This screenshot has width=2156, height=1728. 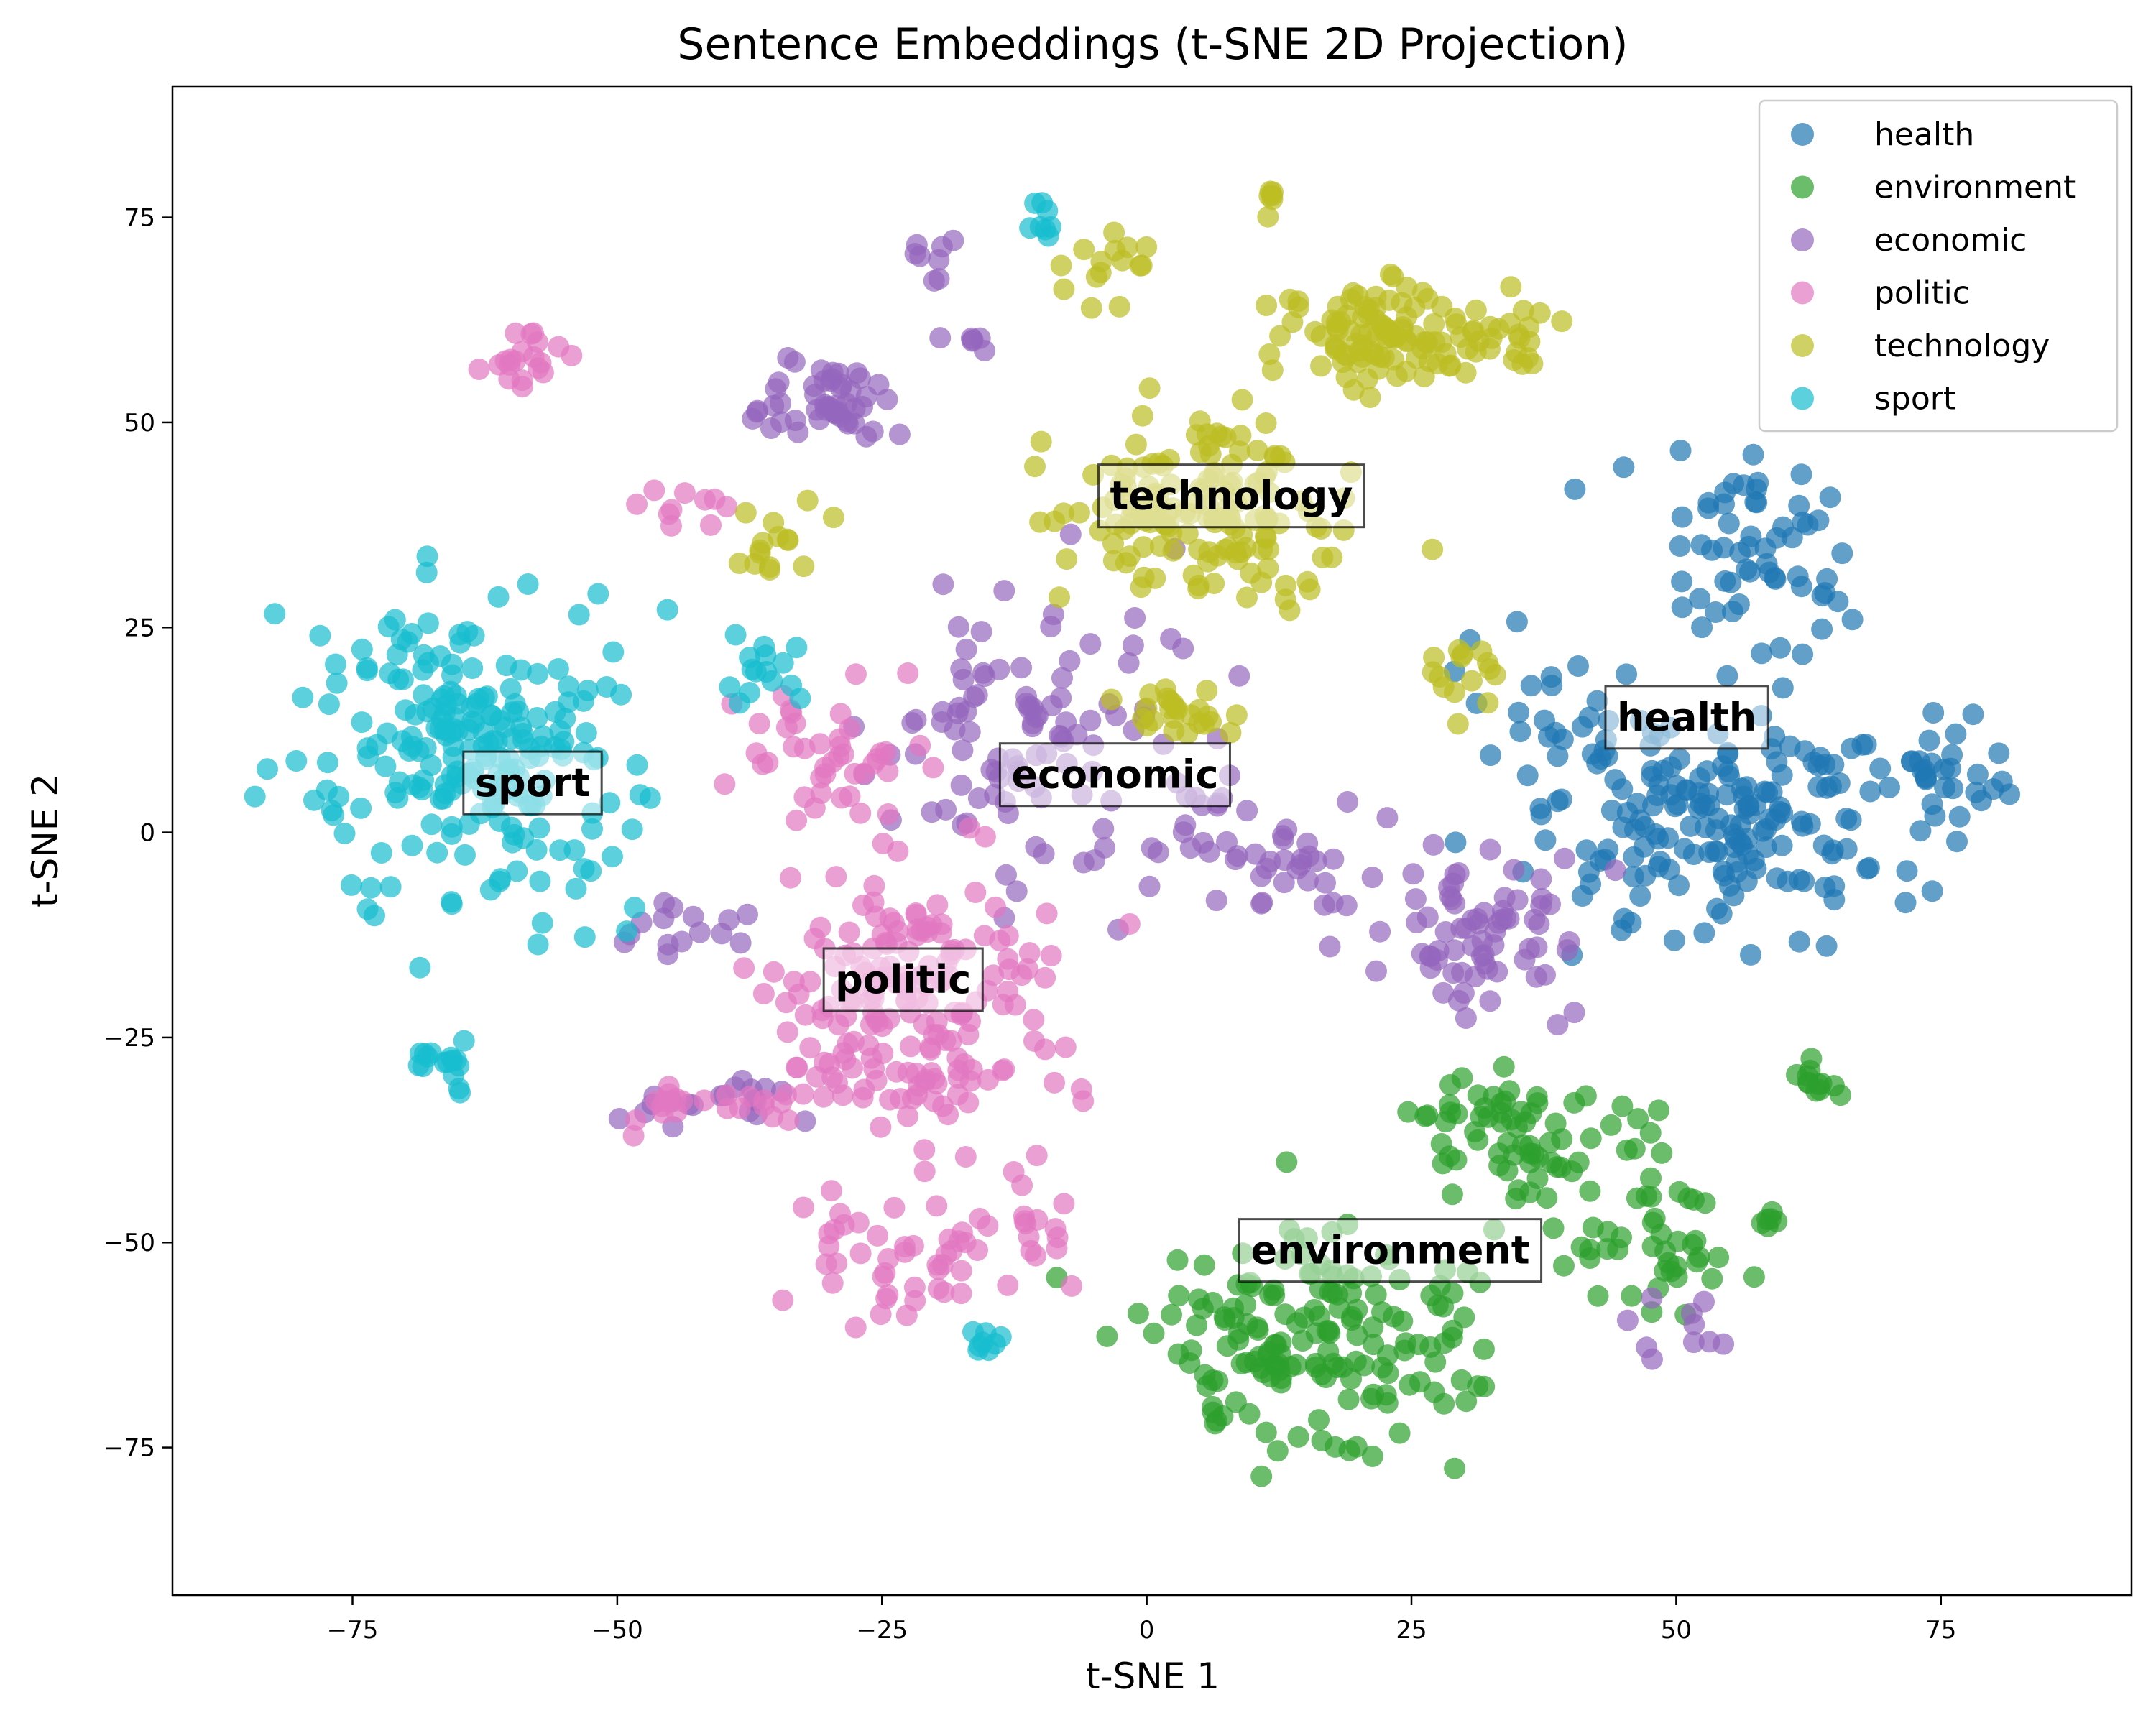 I want to click on legend-item-health: health, so click(x=1883, y=134).